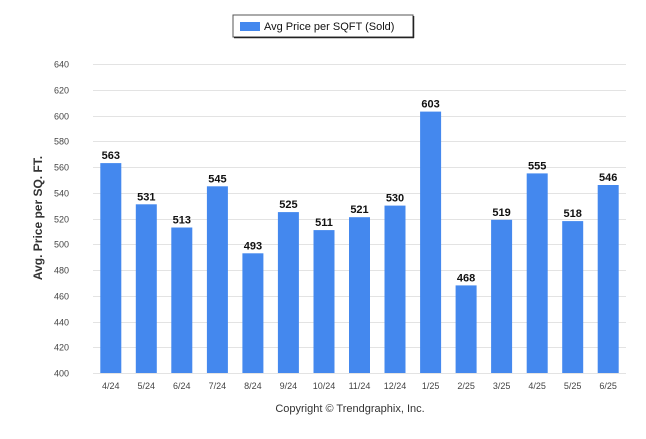 Image resolution: width=646 pixels, height=439 pixels. Describe the element at coordinates (61, 142) in the screenshot. I see `y-tick-label: 580` at that location.